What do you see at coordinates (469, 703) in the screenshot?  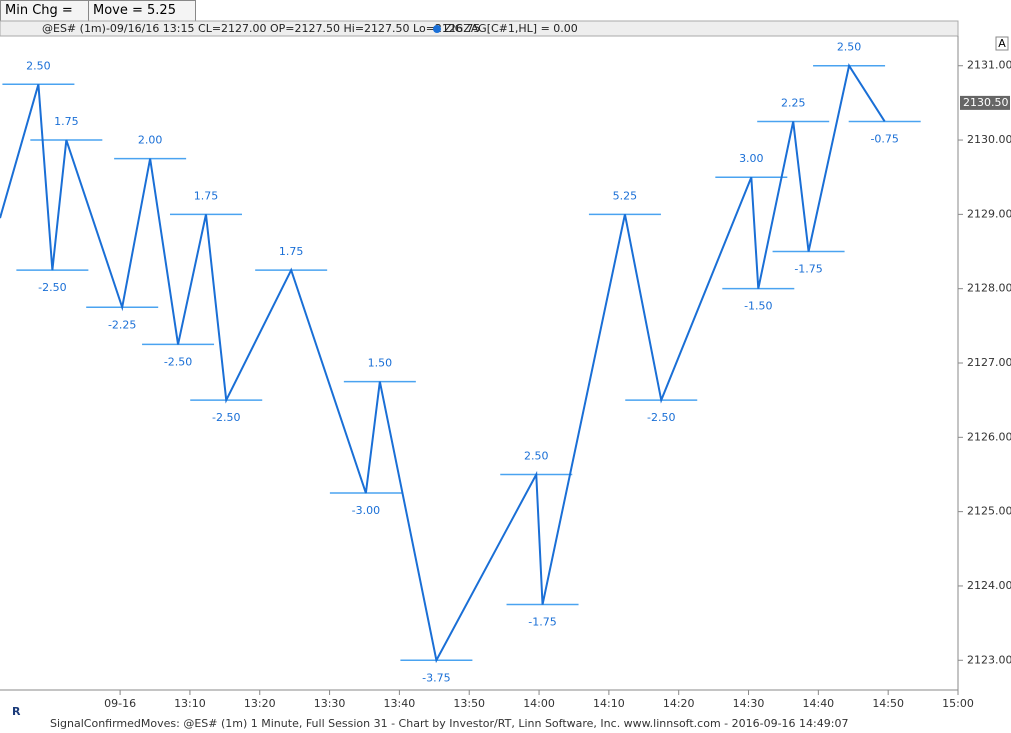 I see `x-tick-label: 13:50` at bounding box center [469, 703].